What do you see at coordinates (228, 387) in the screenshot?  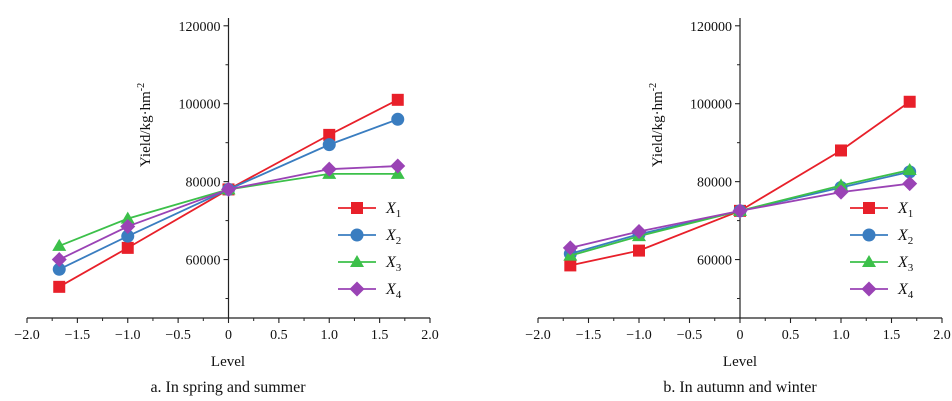 I see `chart-caption: a. In spring and summer` at bounding box center [228, 387].